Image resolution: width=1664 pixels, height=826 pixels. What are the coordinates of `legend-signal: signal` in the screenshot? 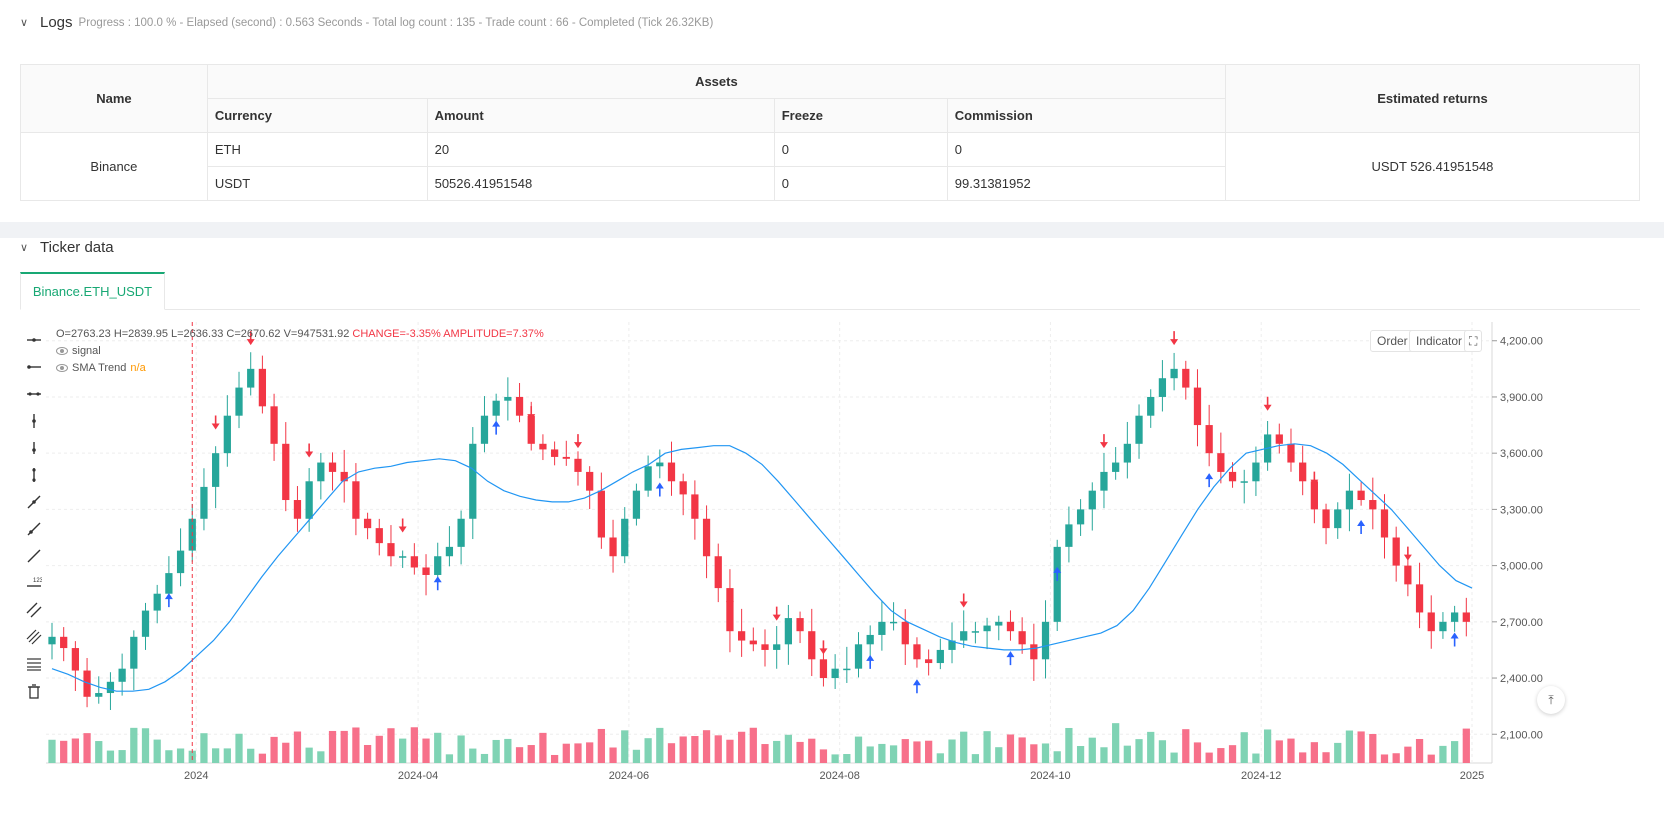 It's located at (78, 351).